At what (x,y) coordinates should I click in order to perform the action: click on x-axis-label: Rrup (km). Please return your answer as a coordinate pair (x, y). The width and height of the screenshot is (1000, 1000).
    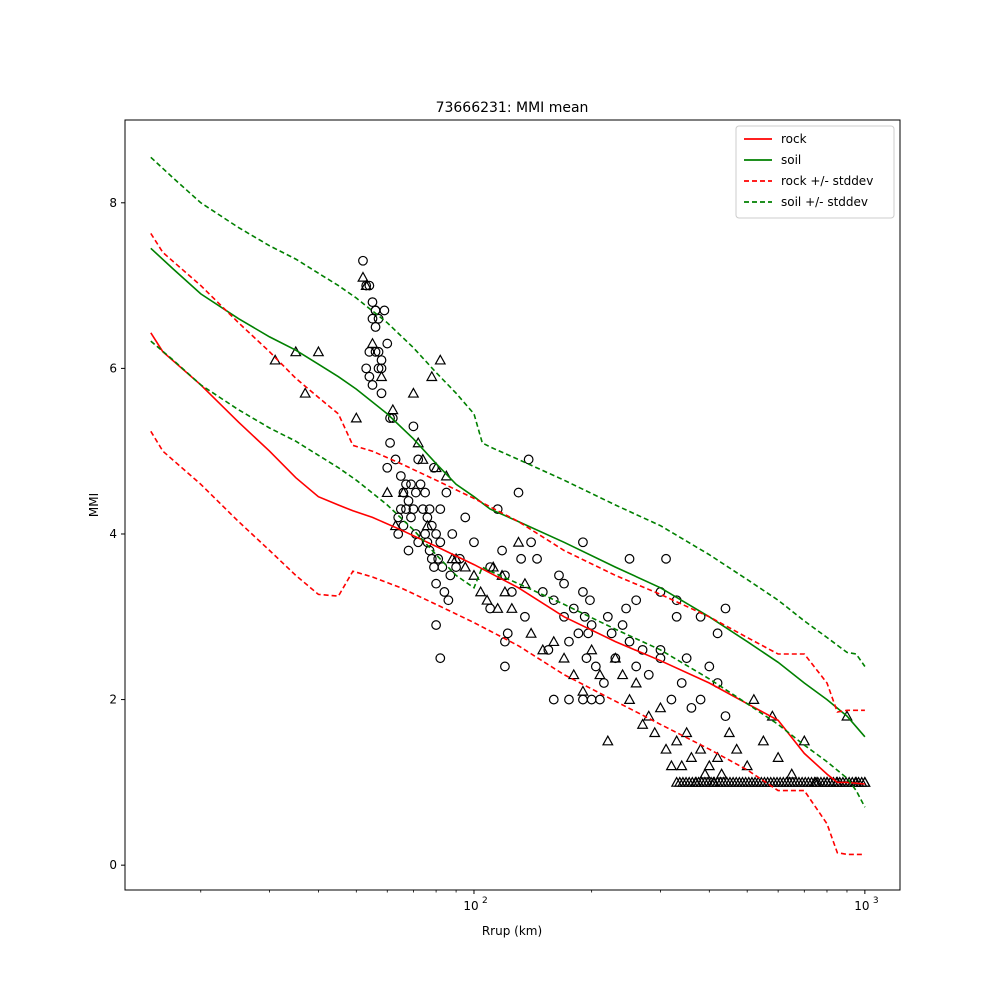
    Looking at the image, I should click on (512, 931).